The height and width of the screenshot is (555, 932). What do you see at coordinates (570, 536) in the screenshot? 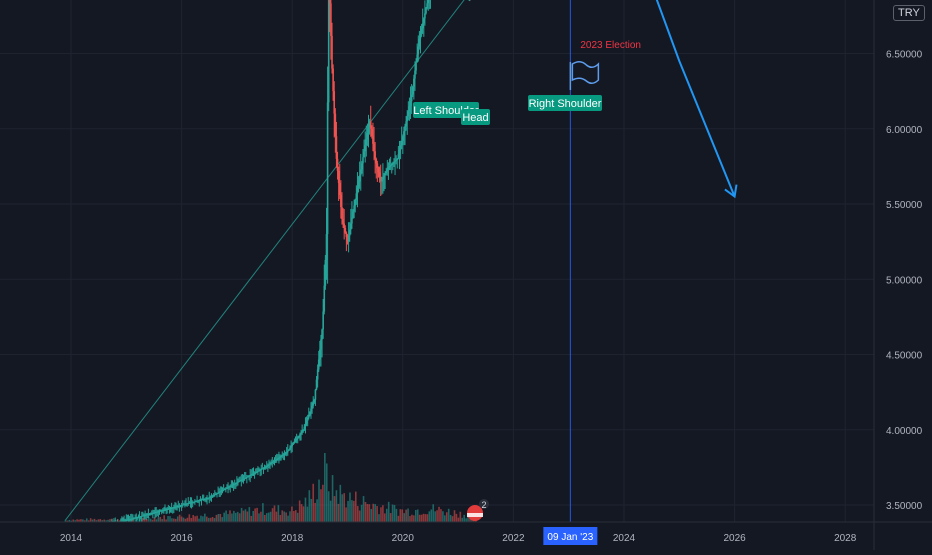
I see `crosshair-label-bg` at bounding box center [570, 536].